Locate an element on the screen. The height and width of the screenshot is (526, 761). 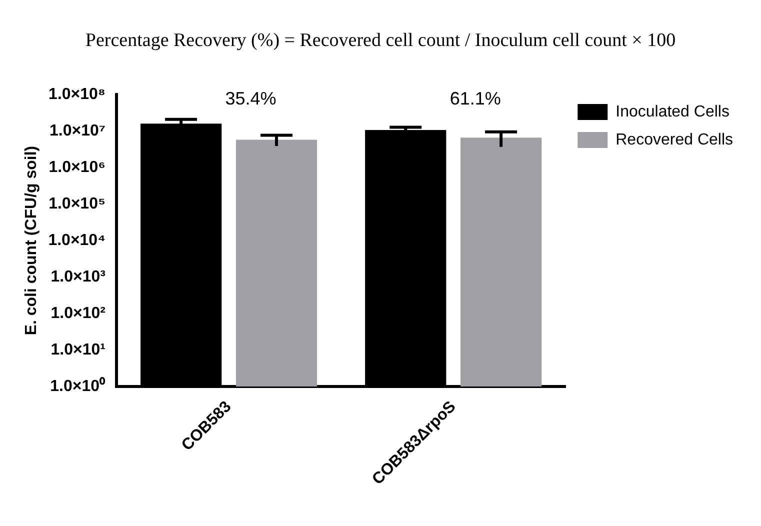
y-tick-label: 1.0×10⁵ is located at coordinates (77, 203).